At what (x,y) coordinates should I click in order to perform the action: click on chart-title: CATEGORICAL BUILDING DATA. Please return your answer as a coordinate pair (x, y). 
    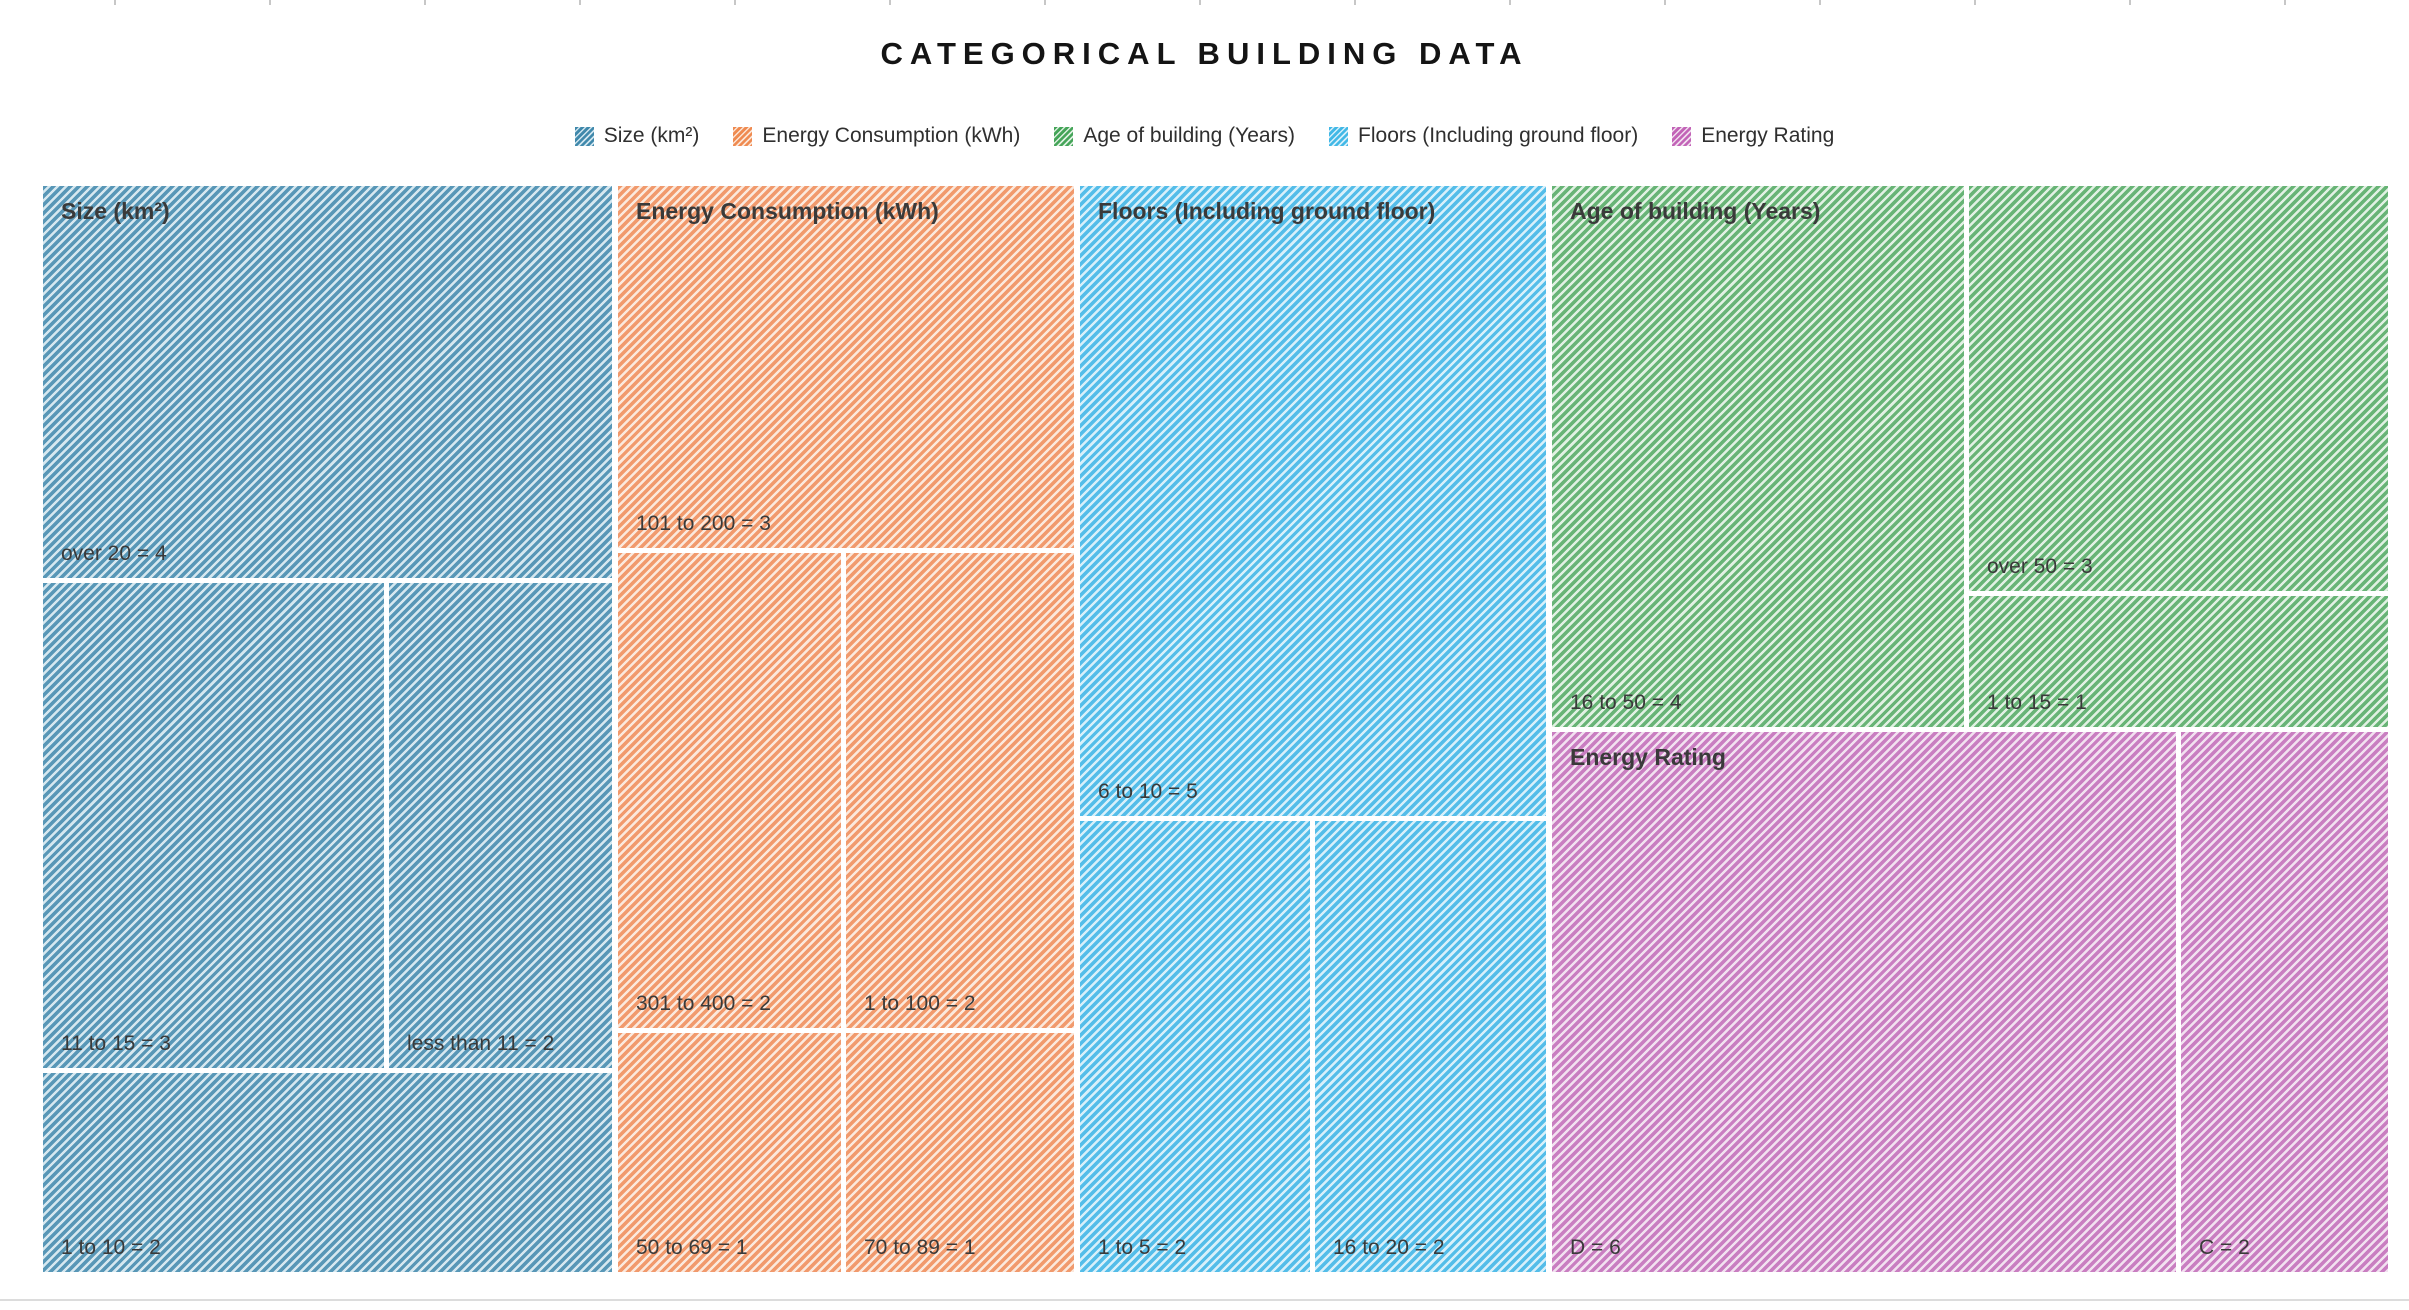
    Looking at the image, I should click on (1204, 53).